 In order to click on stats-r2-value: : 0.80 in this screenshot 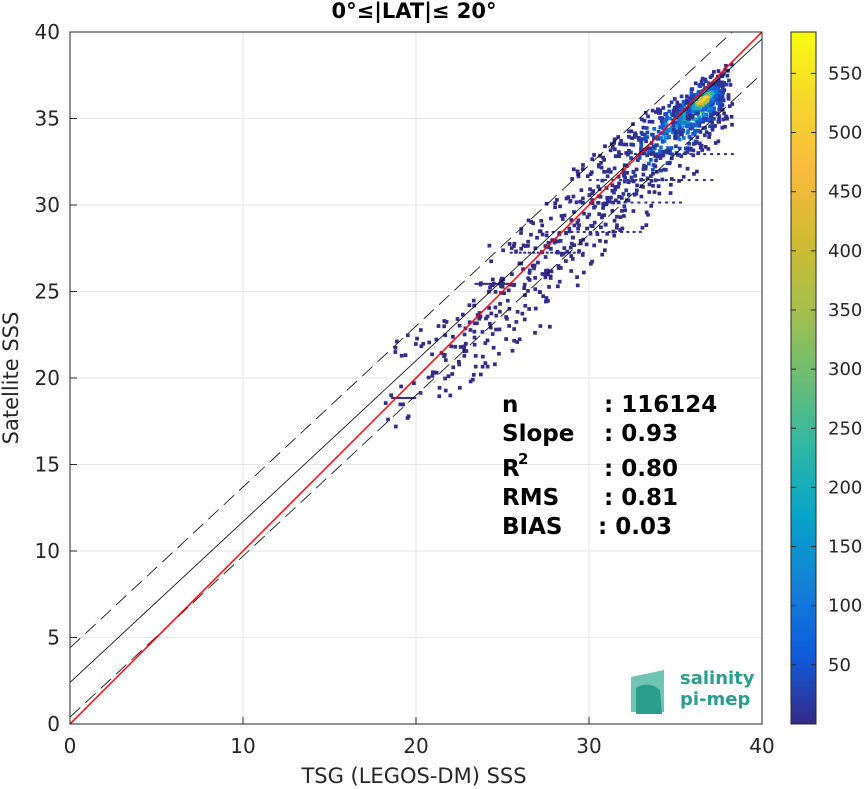, I will do `click(641, 469)`.